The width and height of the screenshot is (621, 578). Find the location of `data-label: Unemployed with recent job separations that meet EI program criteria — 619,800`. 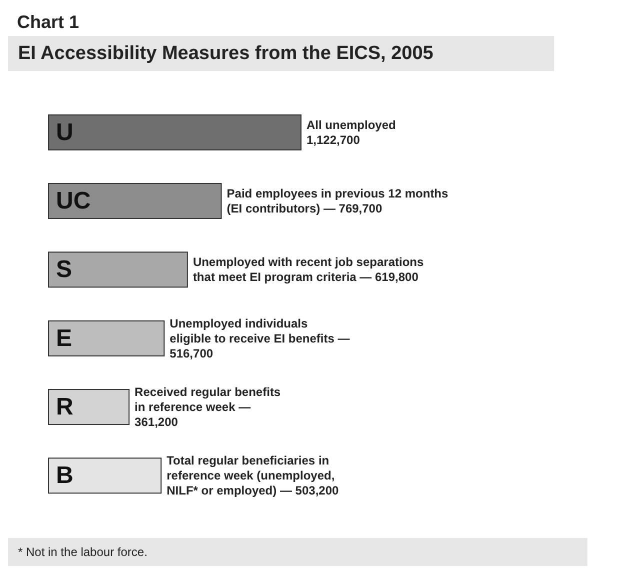

data-label: Unemployed with recent job separations that meet EI program criteria — 619,800 is located at coordinates (308, 269).